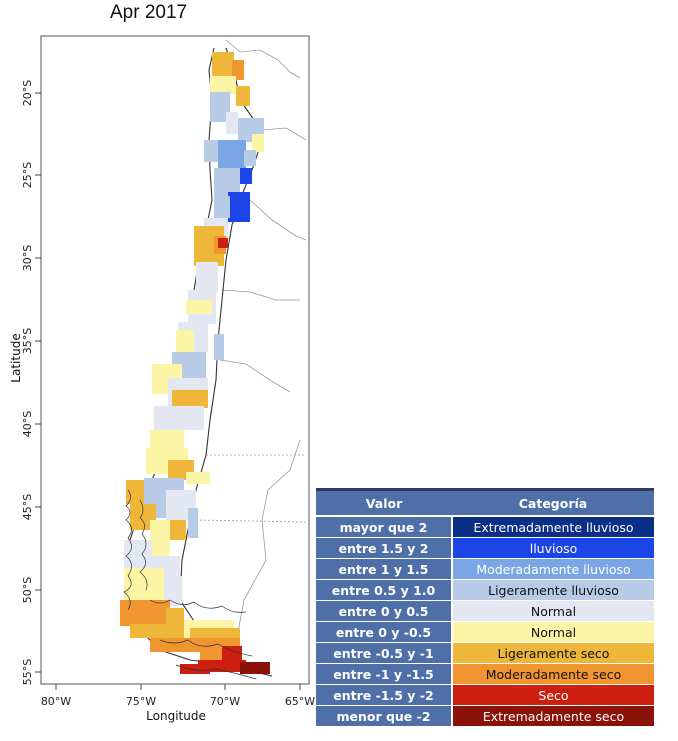  I want to click on legend-row: entre 1 y 1.5 Moderadamente lluvioso, so click(485, 569).